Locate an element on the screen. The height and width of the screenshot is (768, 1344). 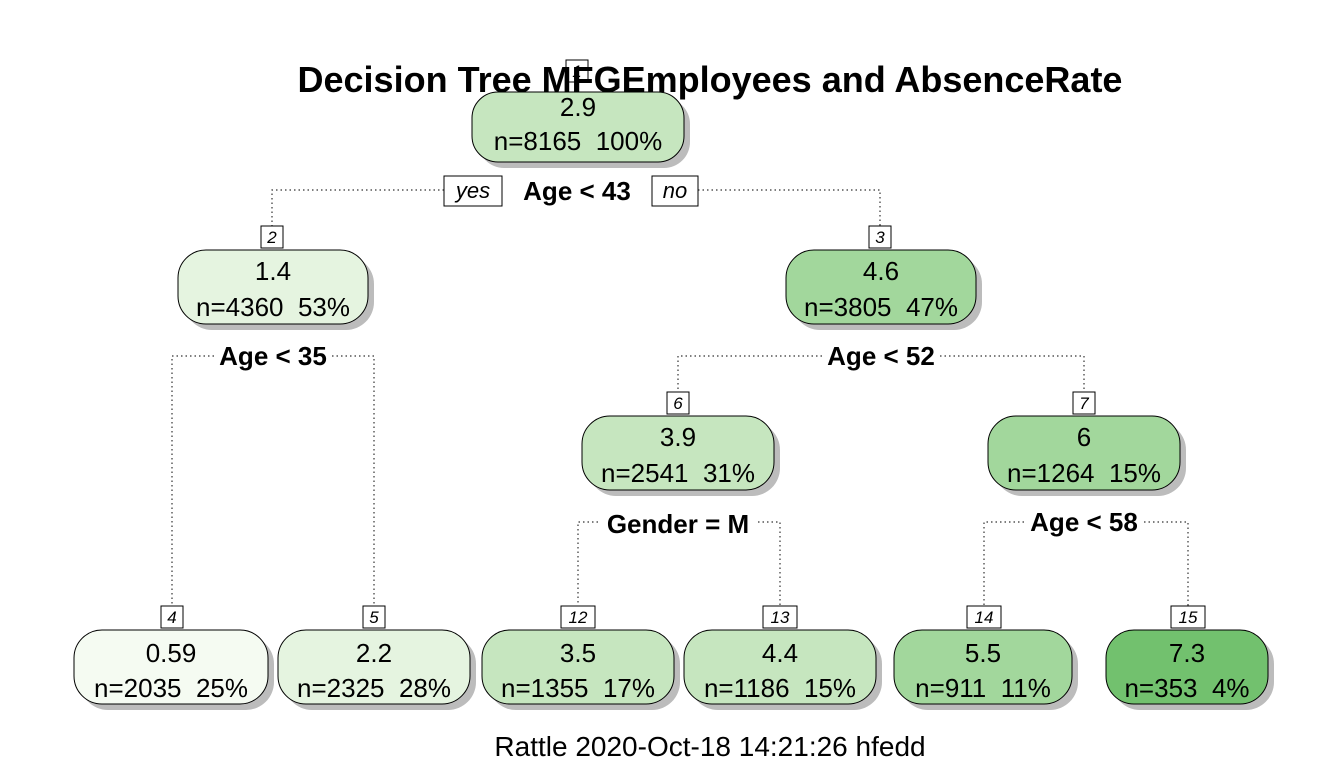
node-stats: n=1186 15% is located at coordinates (780, 688).